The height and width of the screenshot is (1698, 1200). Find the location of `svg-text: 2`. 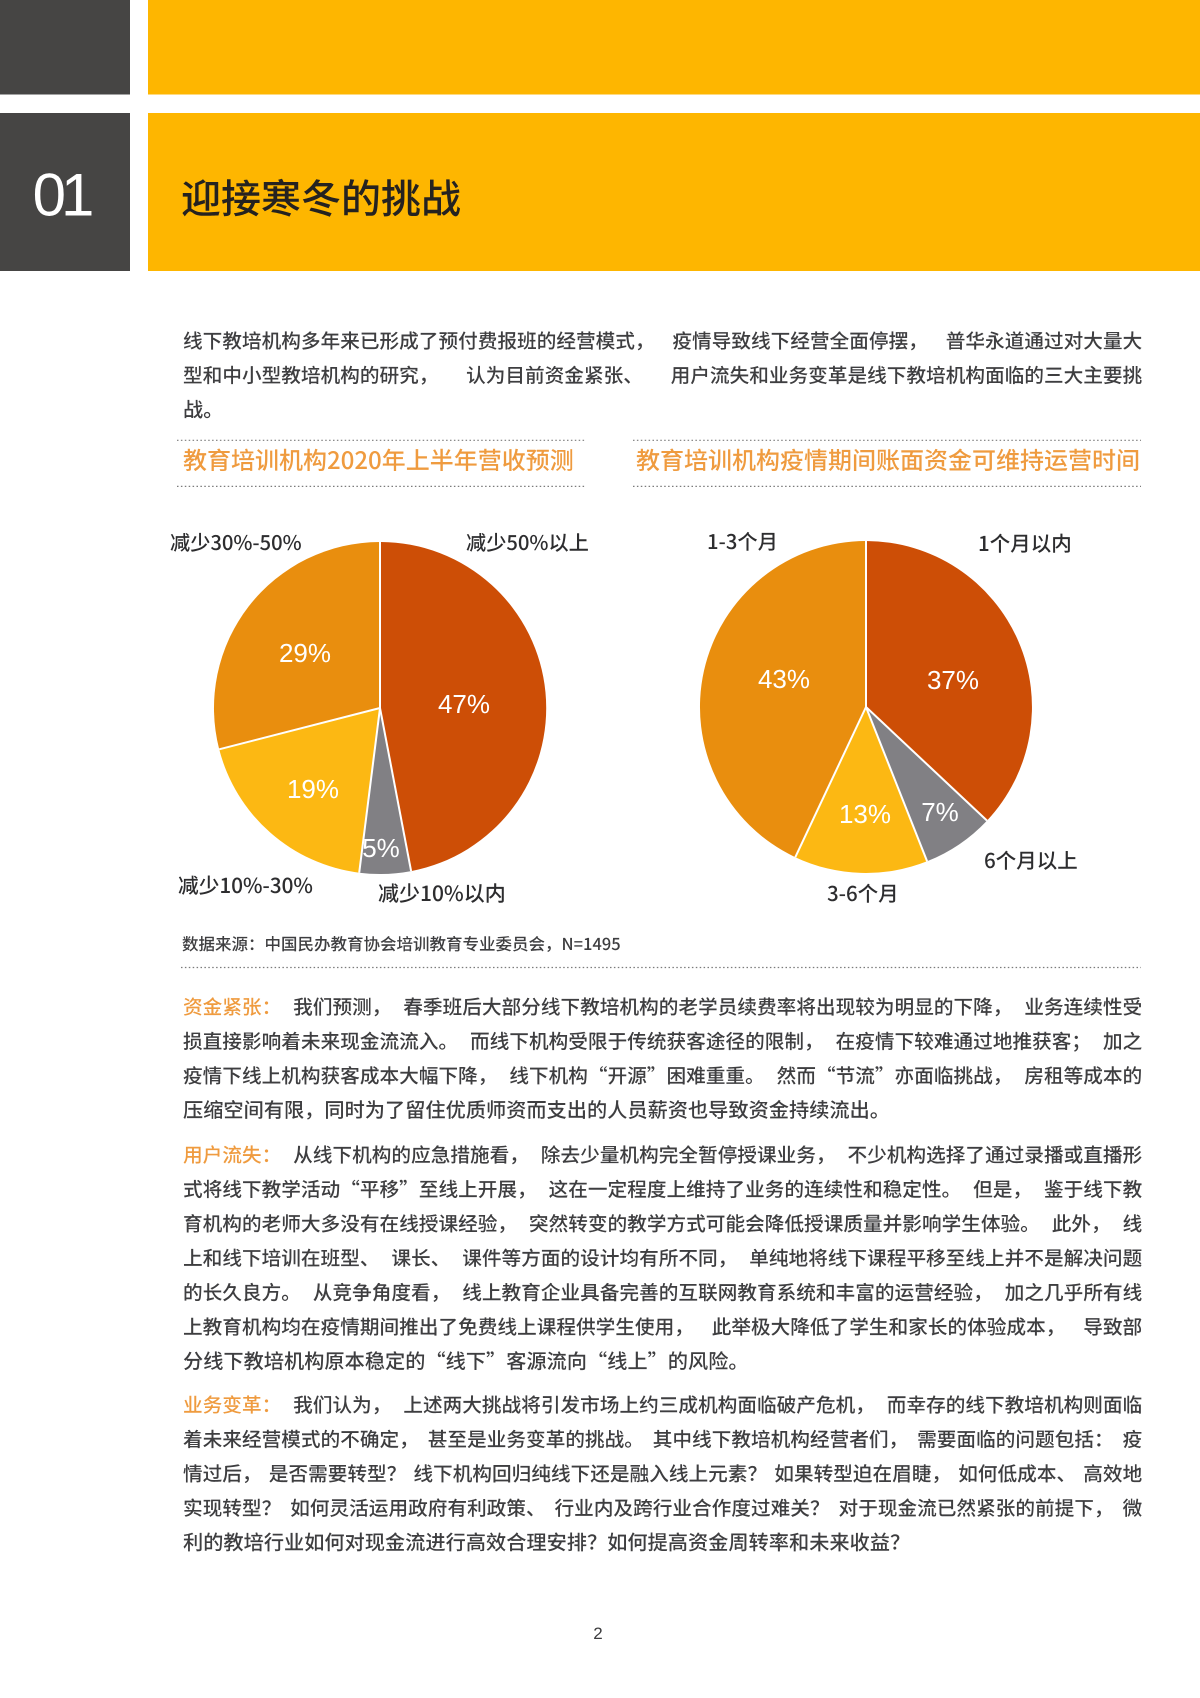

svg-text: 2 is located at coordinates (597, 1633).